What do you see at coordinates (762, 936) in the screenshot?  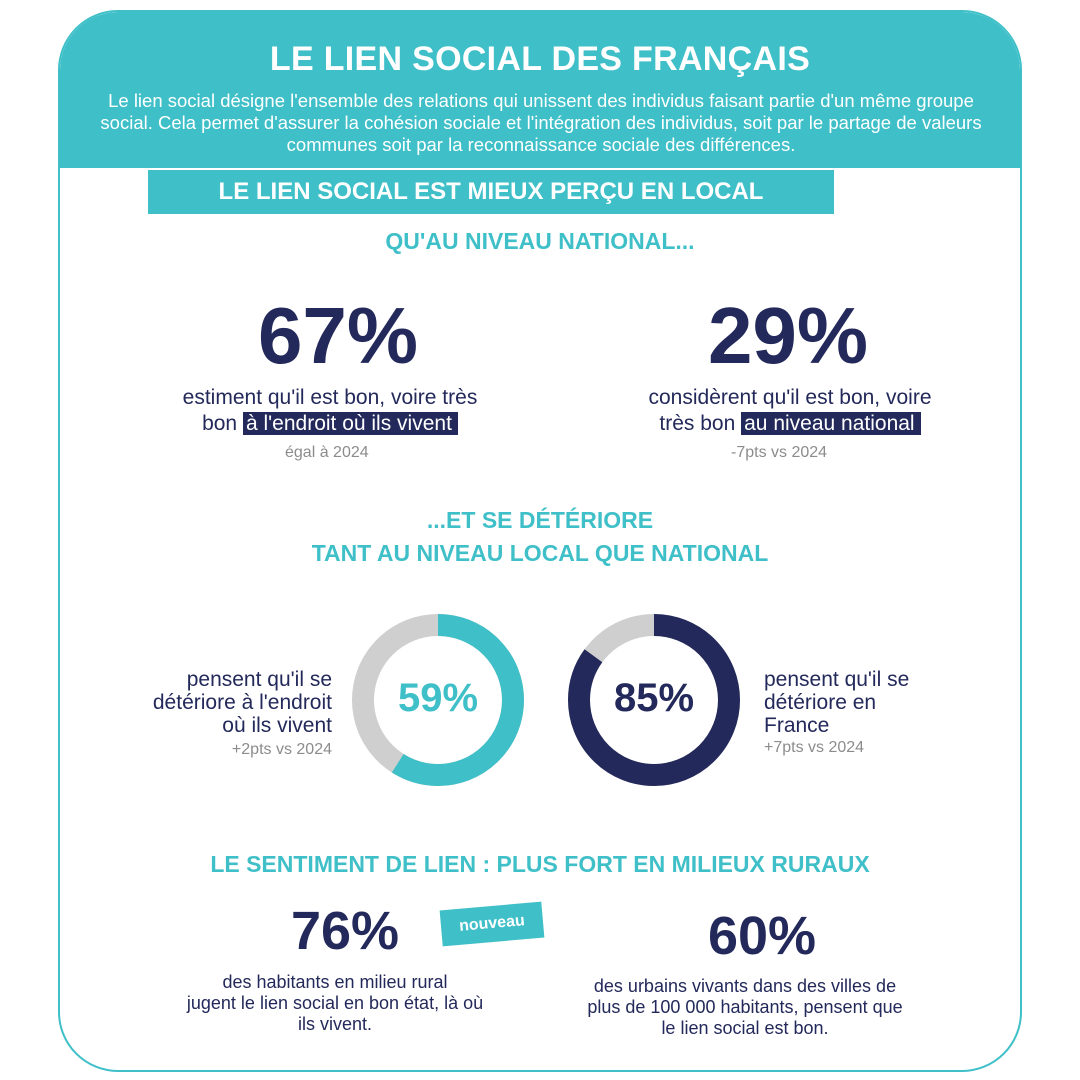 I see `stat-urban-value: 60%` at bounding box center [762, 936].